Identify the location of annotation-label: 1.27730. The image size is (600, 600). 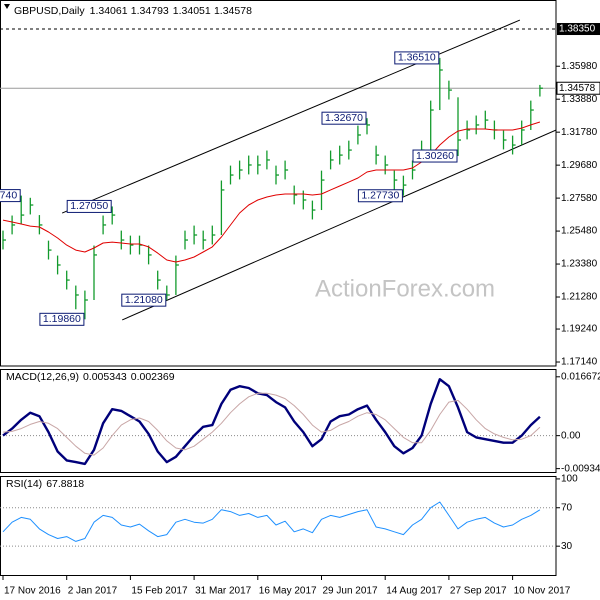
(380, 196).